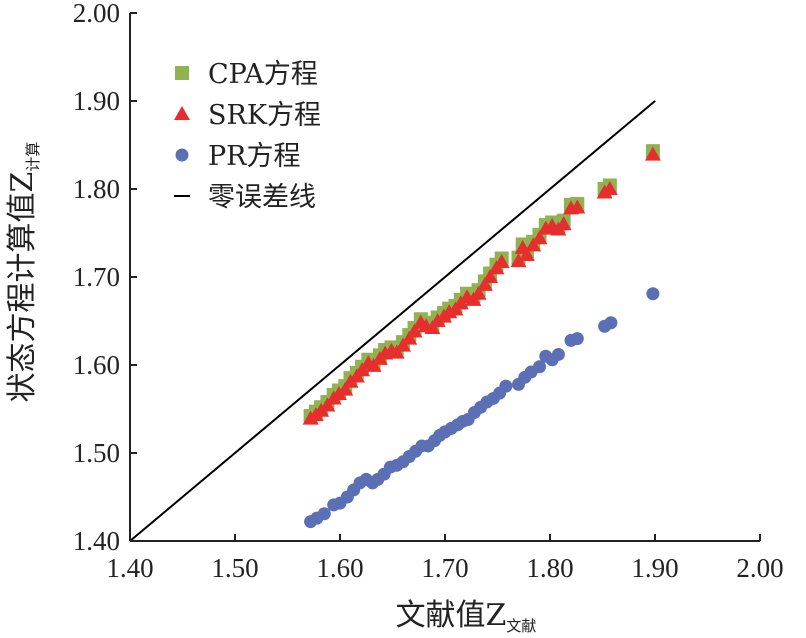  I want to click on y-tick-label: 2.00, so click(96, 14).